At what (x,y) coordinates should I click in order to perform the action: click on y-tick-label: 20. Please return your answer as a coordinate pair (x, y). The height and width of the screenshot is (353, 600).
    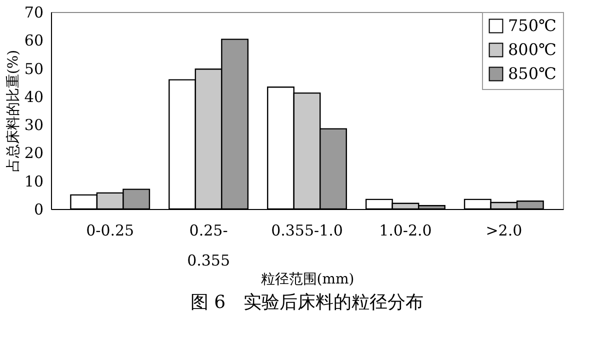
    Looking at the image, I should click on (34, 153).